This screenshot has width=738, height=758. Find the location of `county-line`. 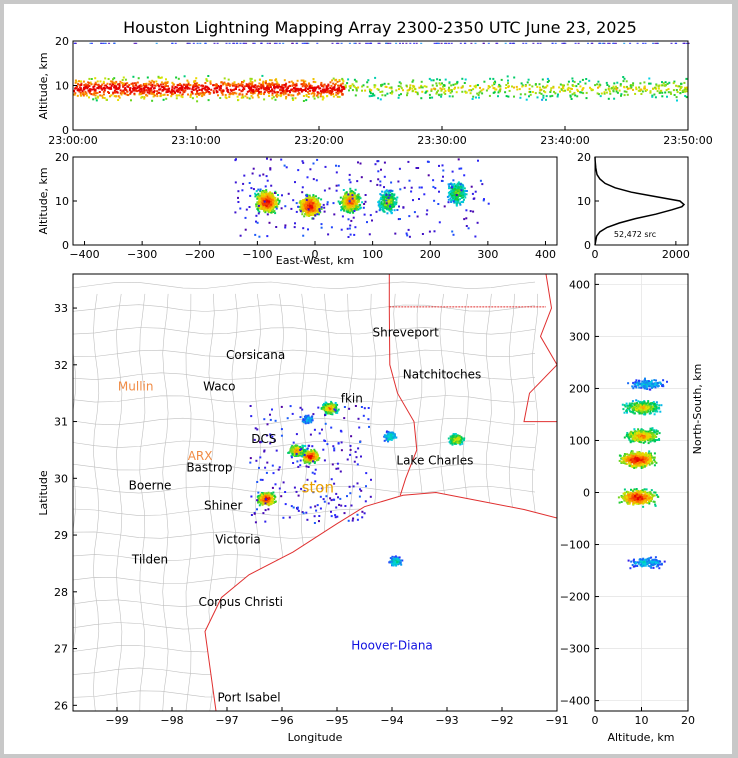

county-line is located at coordinates (188, 502).